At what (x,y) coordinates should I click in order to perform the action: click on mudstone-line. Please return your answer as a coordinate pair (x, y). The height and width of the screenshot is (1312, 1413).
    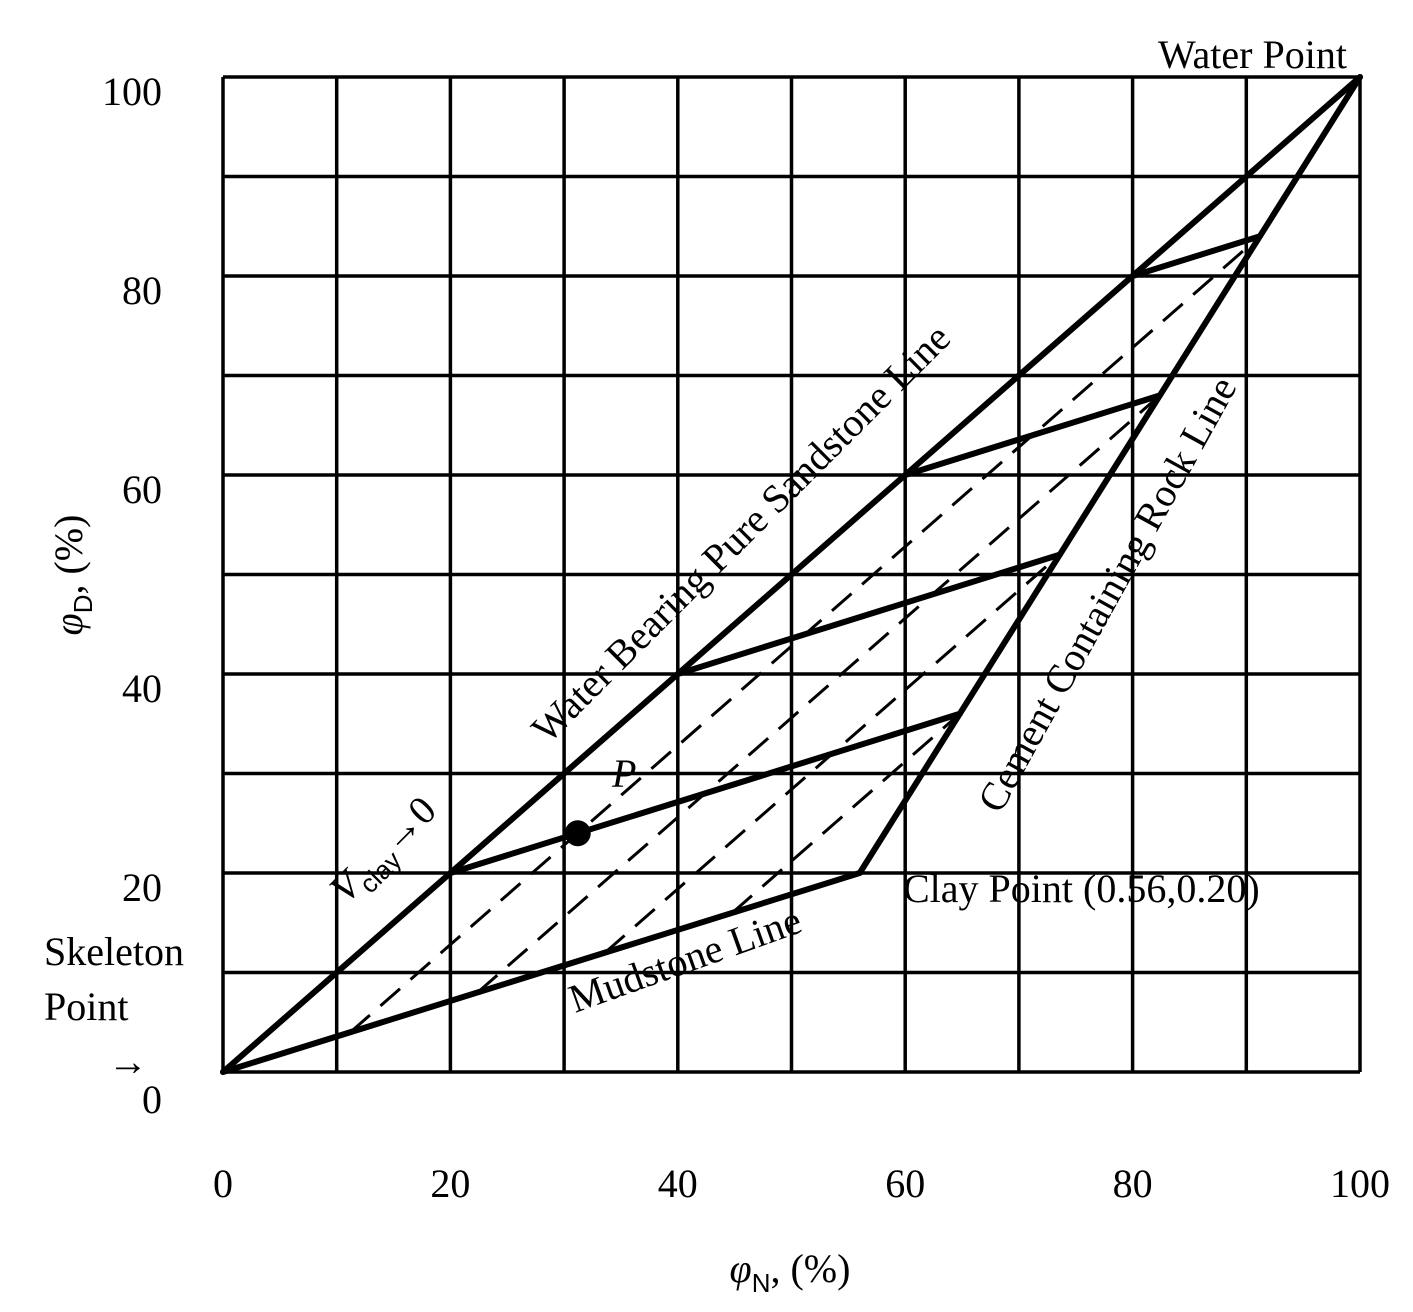
    Looking at the image, I should click on (541, 972).